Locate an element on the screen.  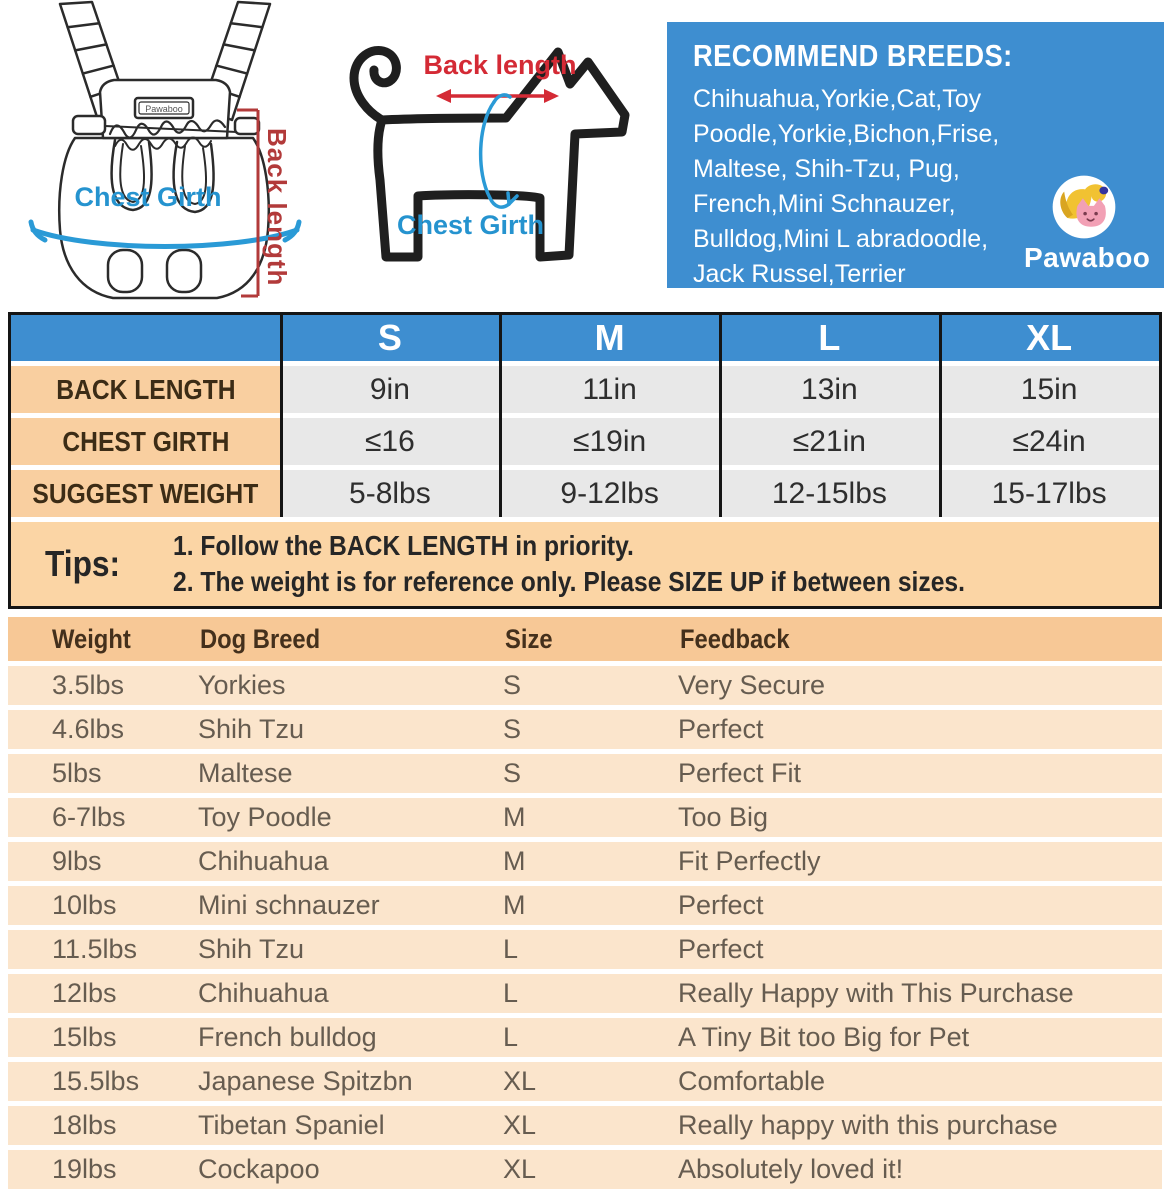
table-cell: 9-12lbs is located at coordinates (609, 493).